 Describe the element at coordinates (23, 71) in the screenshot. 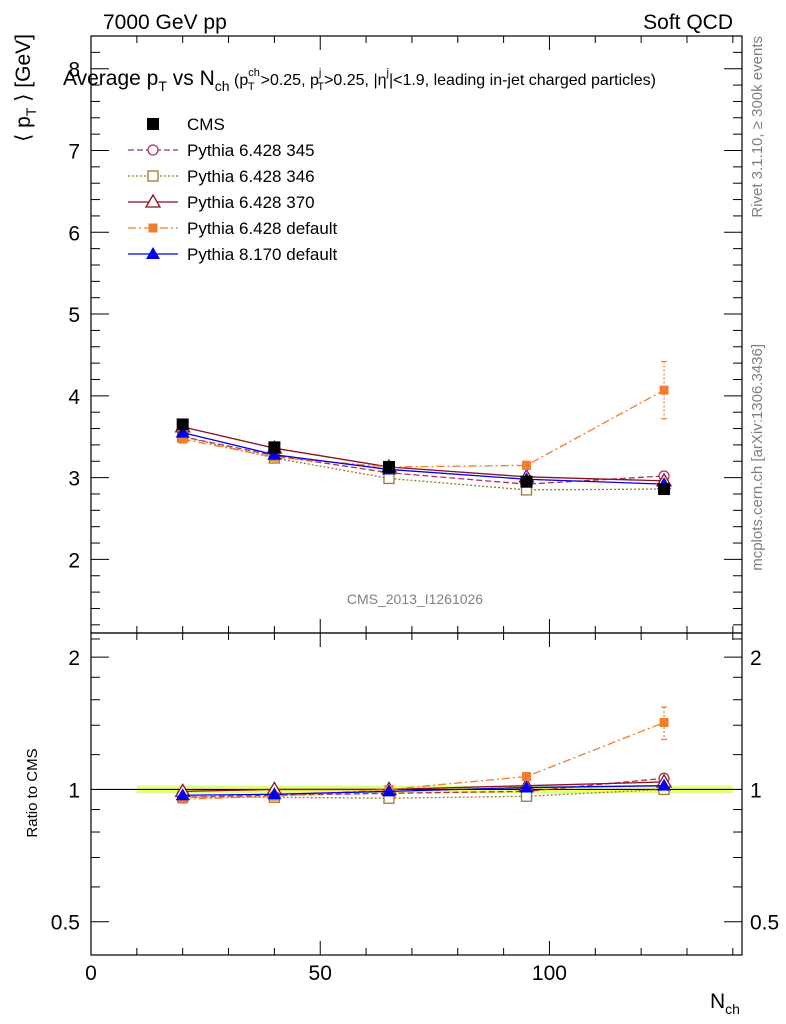

I see `y-axis-label-tail: ⟩ [GeV]` at that location.